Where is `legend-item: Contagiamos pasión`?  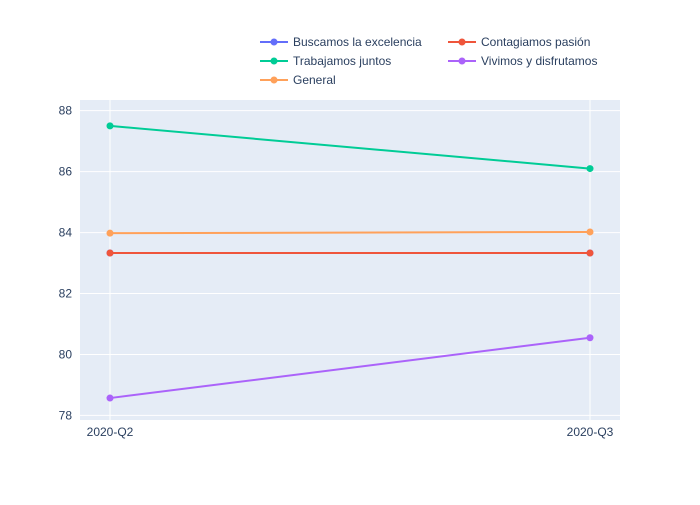 legend-item: Contagiamos pasión is located at coordinates (519, 42).